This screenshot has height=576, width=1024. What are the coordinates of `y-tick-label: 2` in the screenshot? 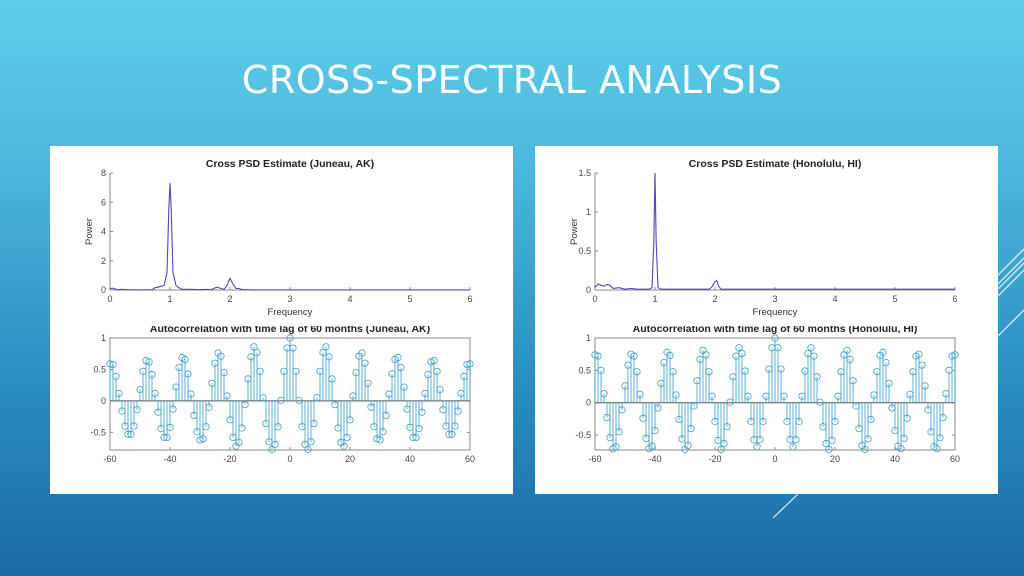 It's located at (103, 261).